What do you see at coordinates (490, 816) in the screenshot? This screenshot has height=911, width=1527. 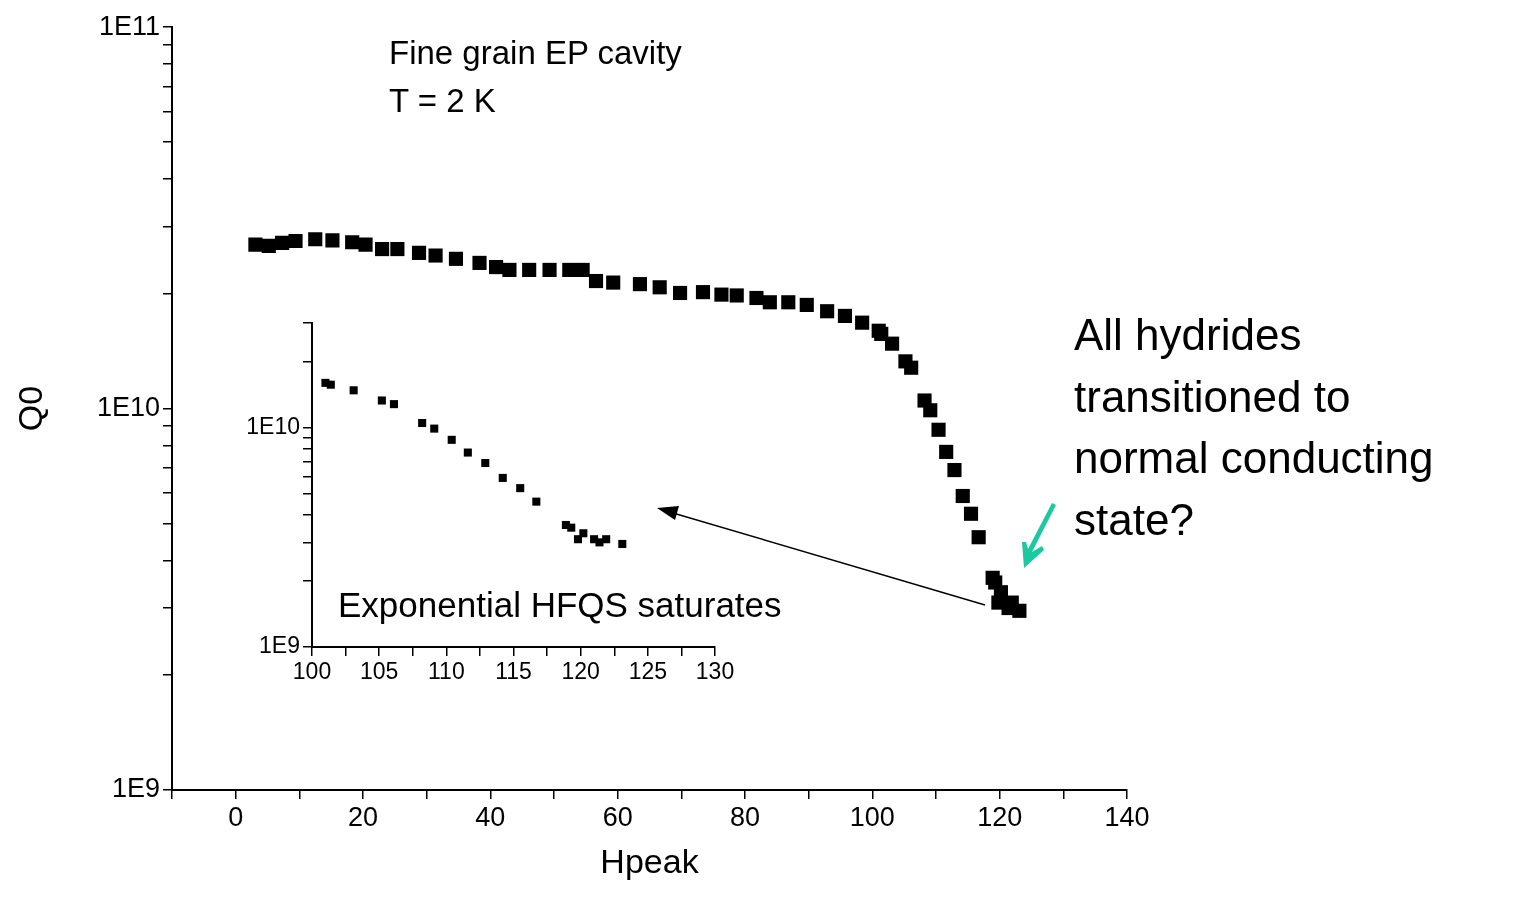 I see `x-tick-label: 40` at bounding box center [490, 816].